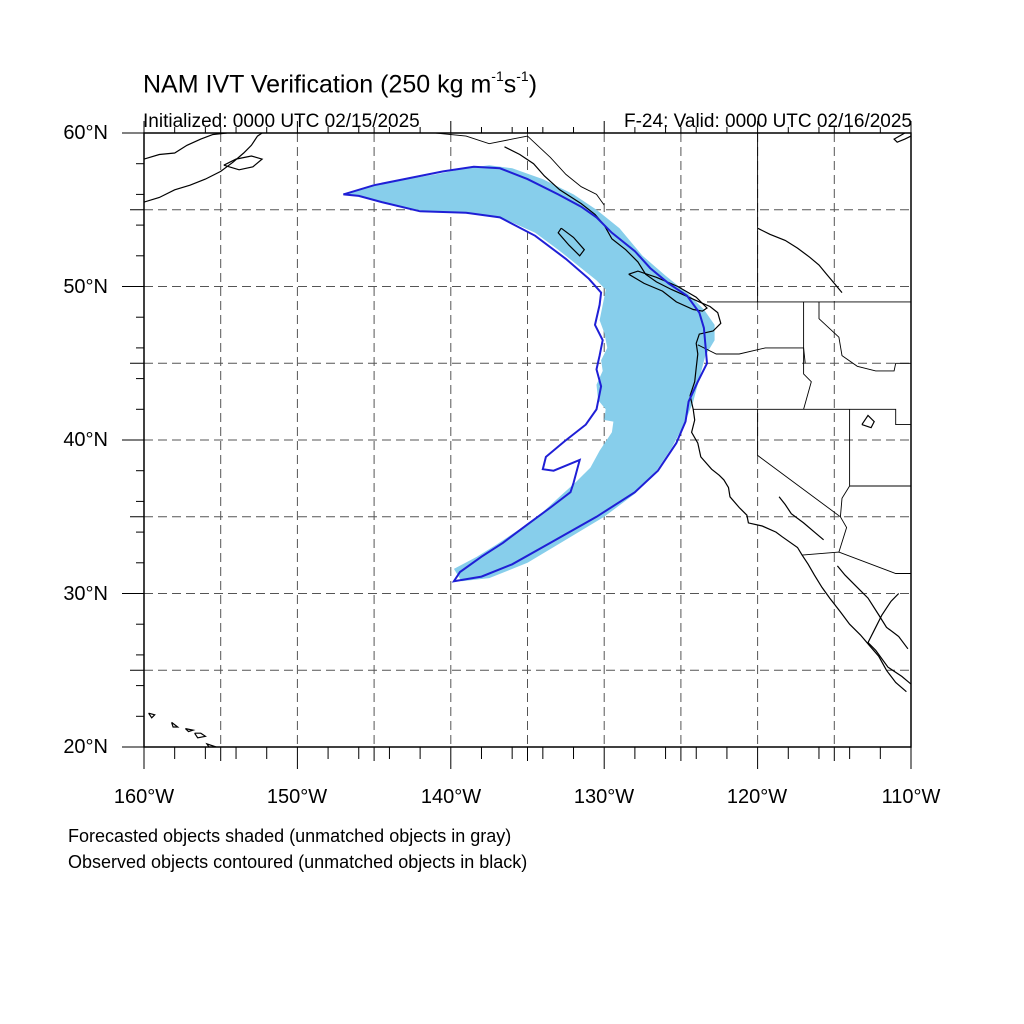  I want to click on lat-label-60n: 60°N, so click(85, 133).